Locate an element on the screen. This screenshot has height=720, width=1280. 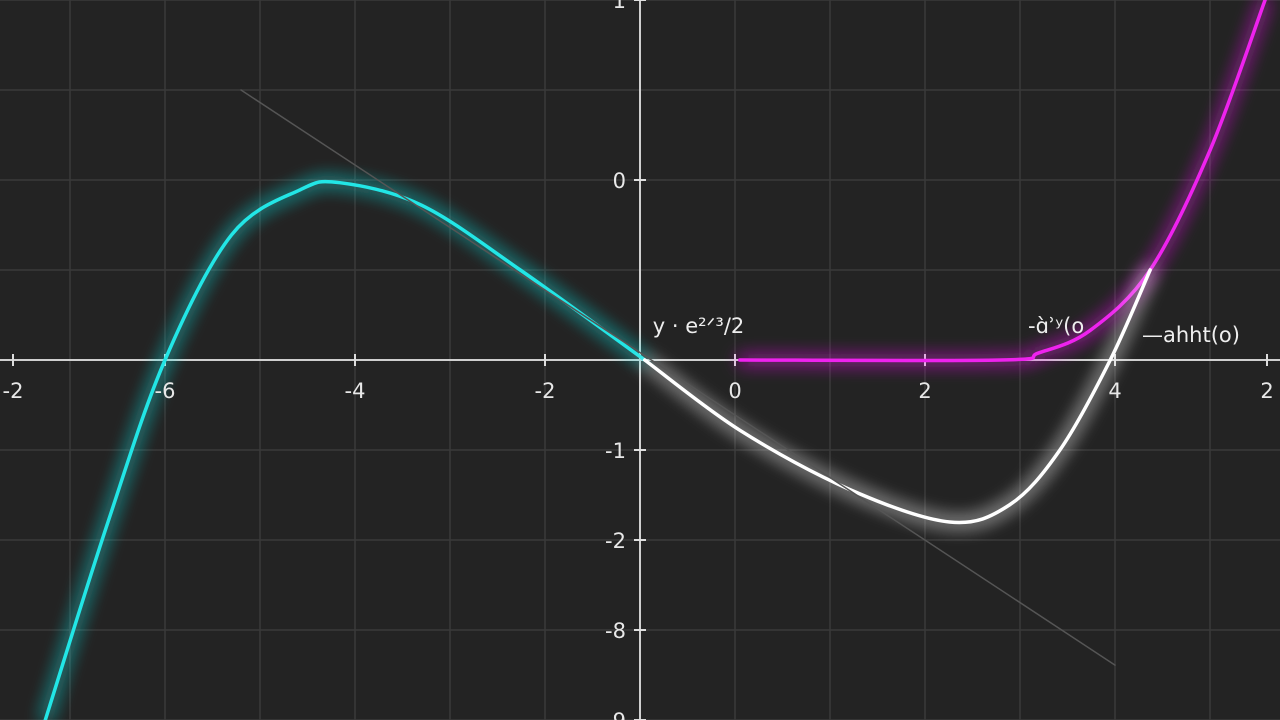
x-tick-label: 4 is located at coordinates (1114, 391).